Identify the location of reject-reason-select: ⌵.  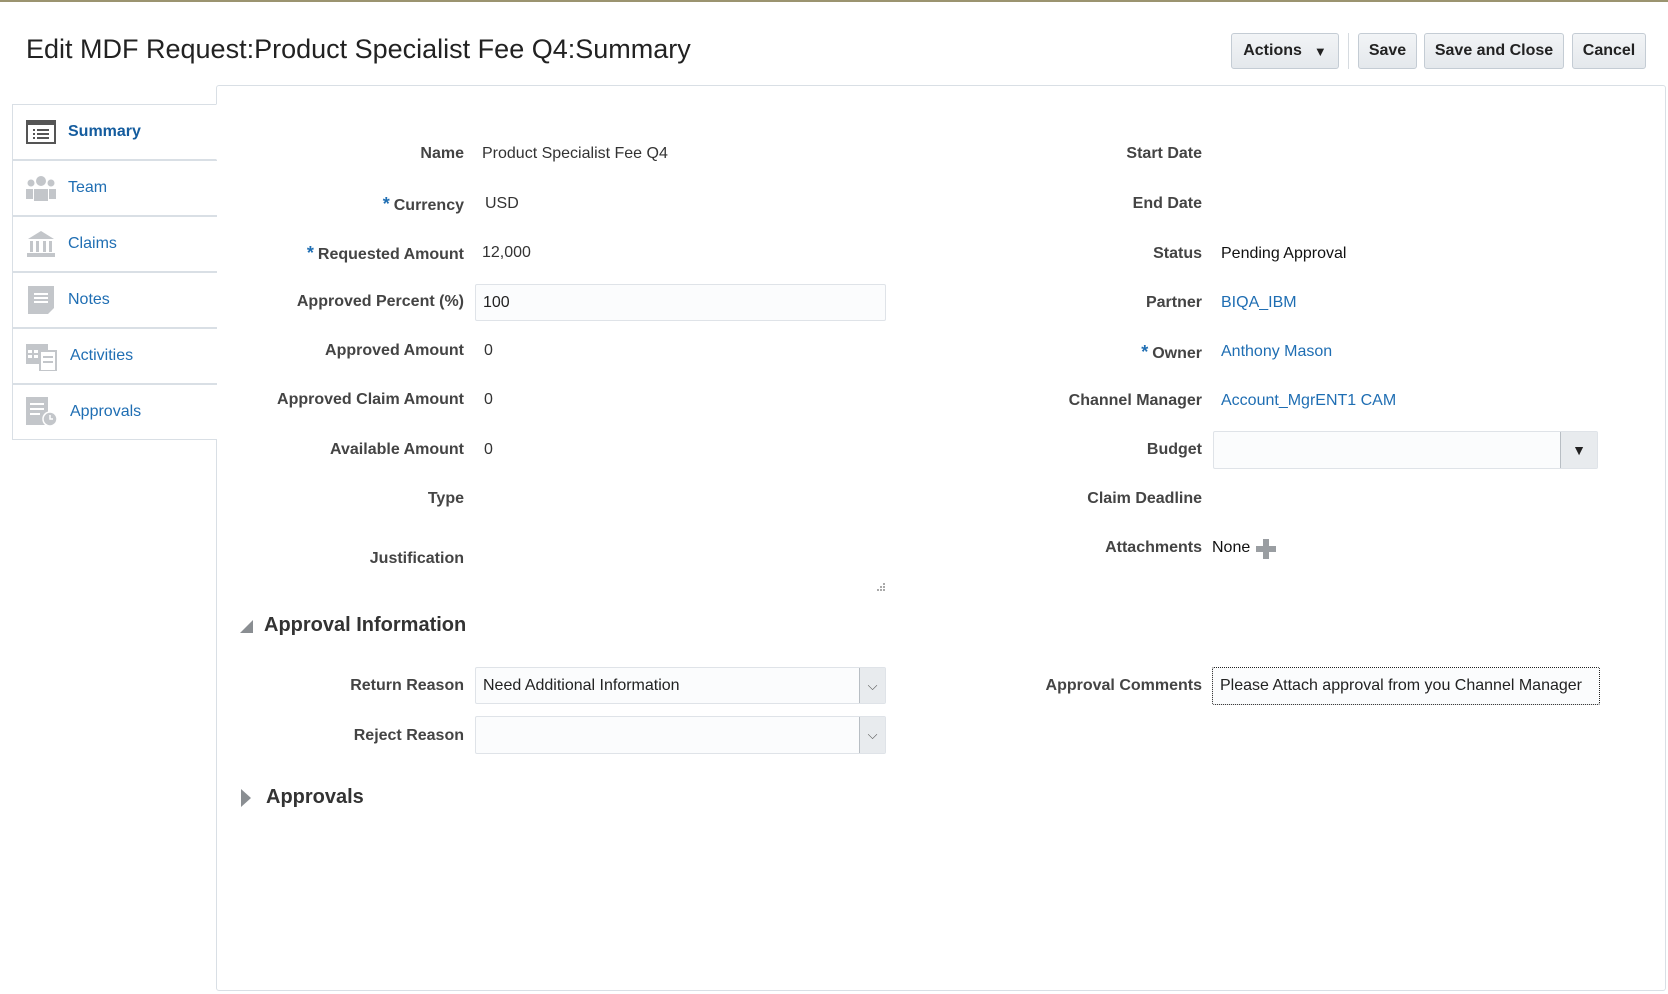
(680, 735).